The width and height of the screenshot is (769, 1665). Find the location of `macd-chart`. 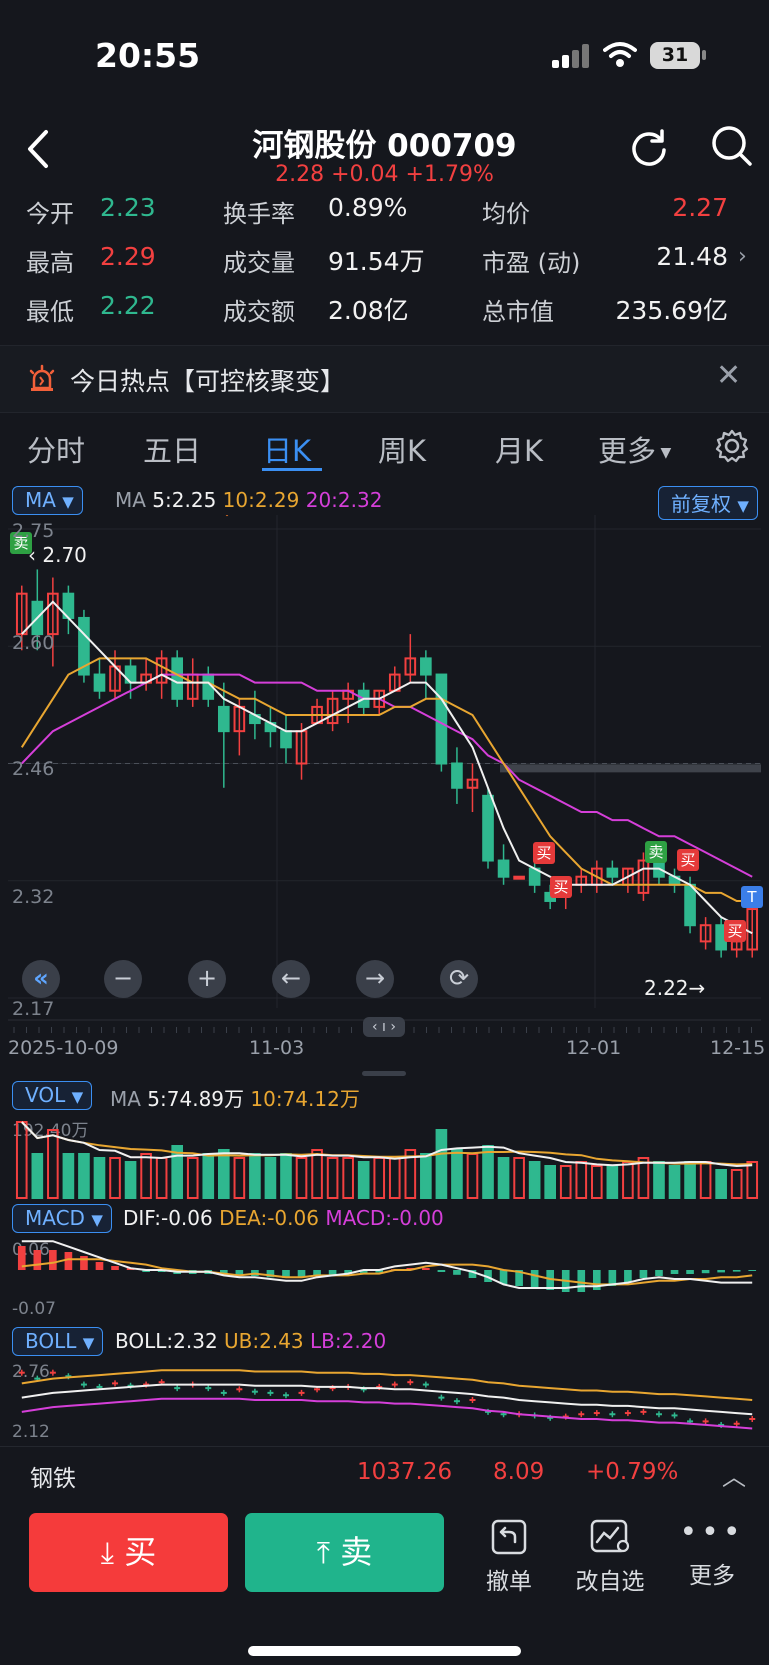

macd-chart is located at coordinates (384, 1277).